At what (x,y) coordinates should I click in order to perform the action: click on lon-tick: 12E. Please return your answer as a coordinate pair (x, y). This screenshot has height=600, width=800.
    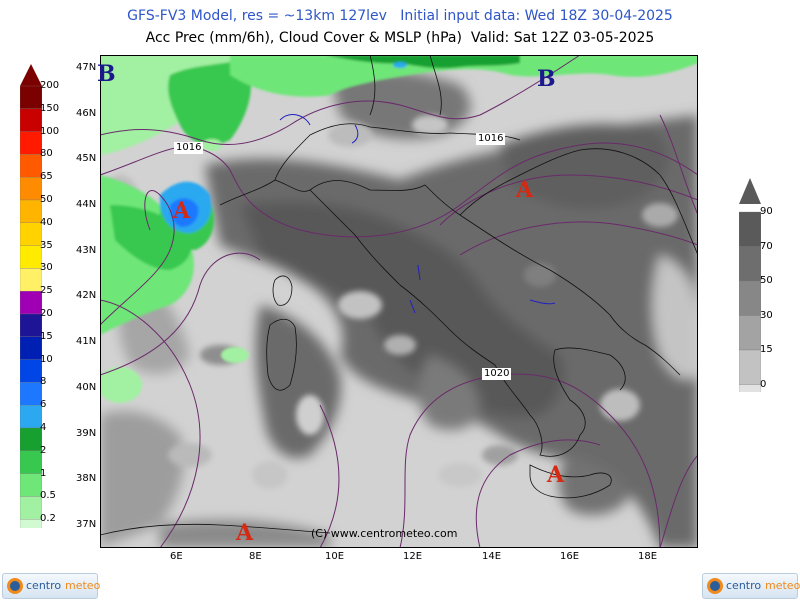
    Looking at the image, I should click on (413, 556).